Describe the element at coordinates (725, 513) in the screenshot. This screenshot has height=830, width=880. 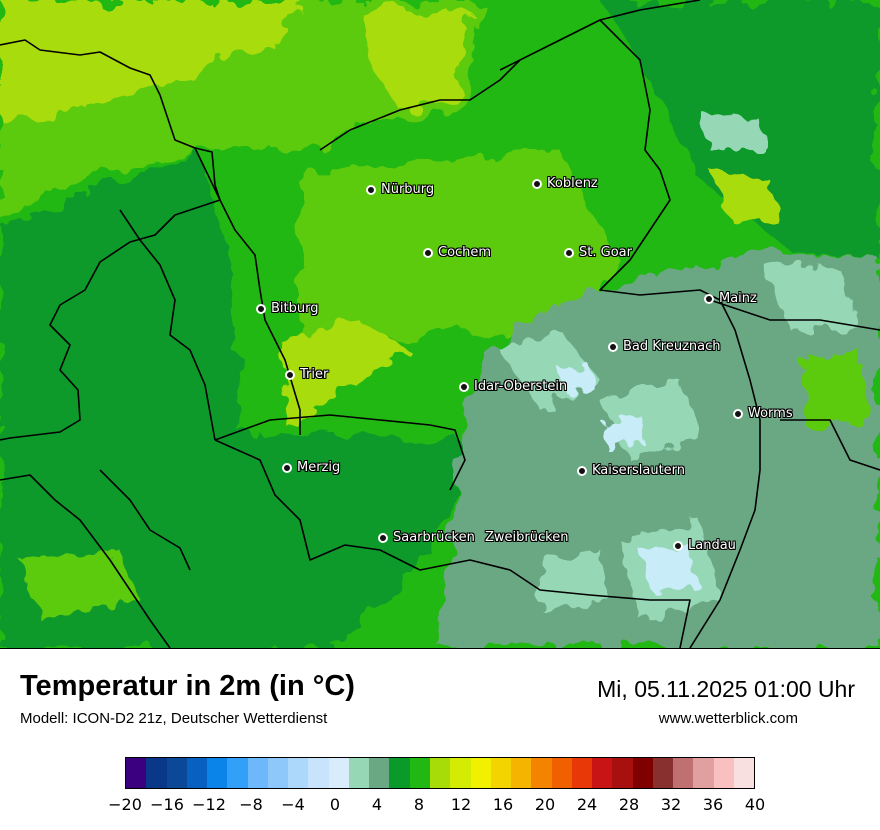
I see `border-bw-east` at that location.